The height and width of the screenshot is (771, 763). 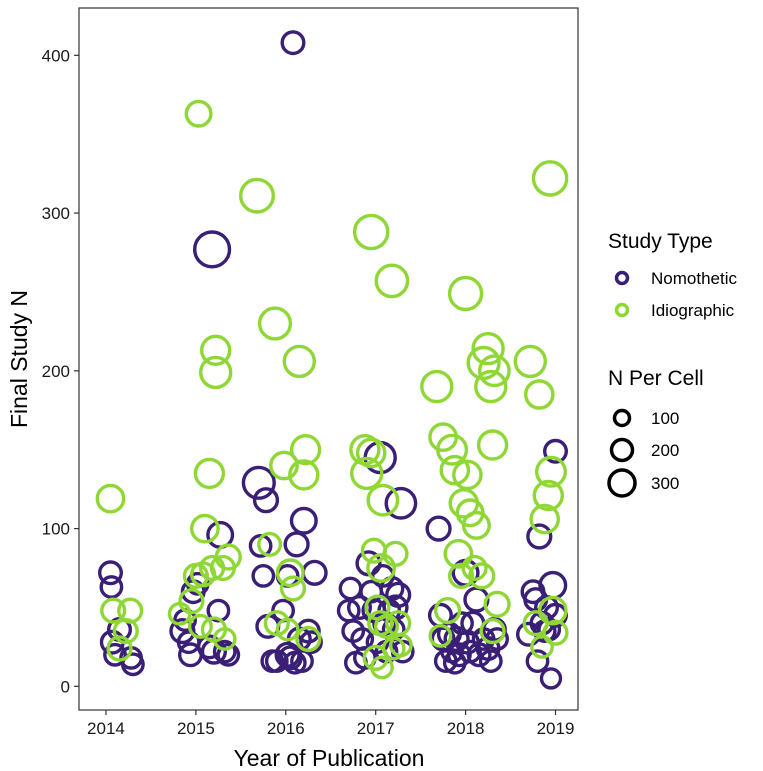 I want to click on legend-size-label-200: 200, so click(x=665, y=450).